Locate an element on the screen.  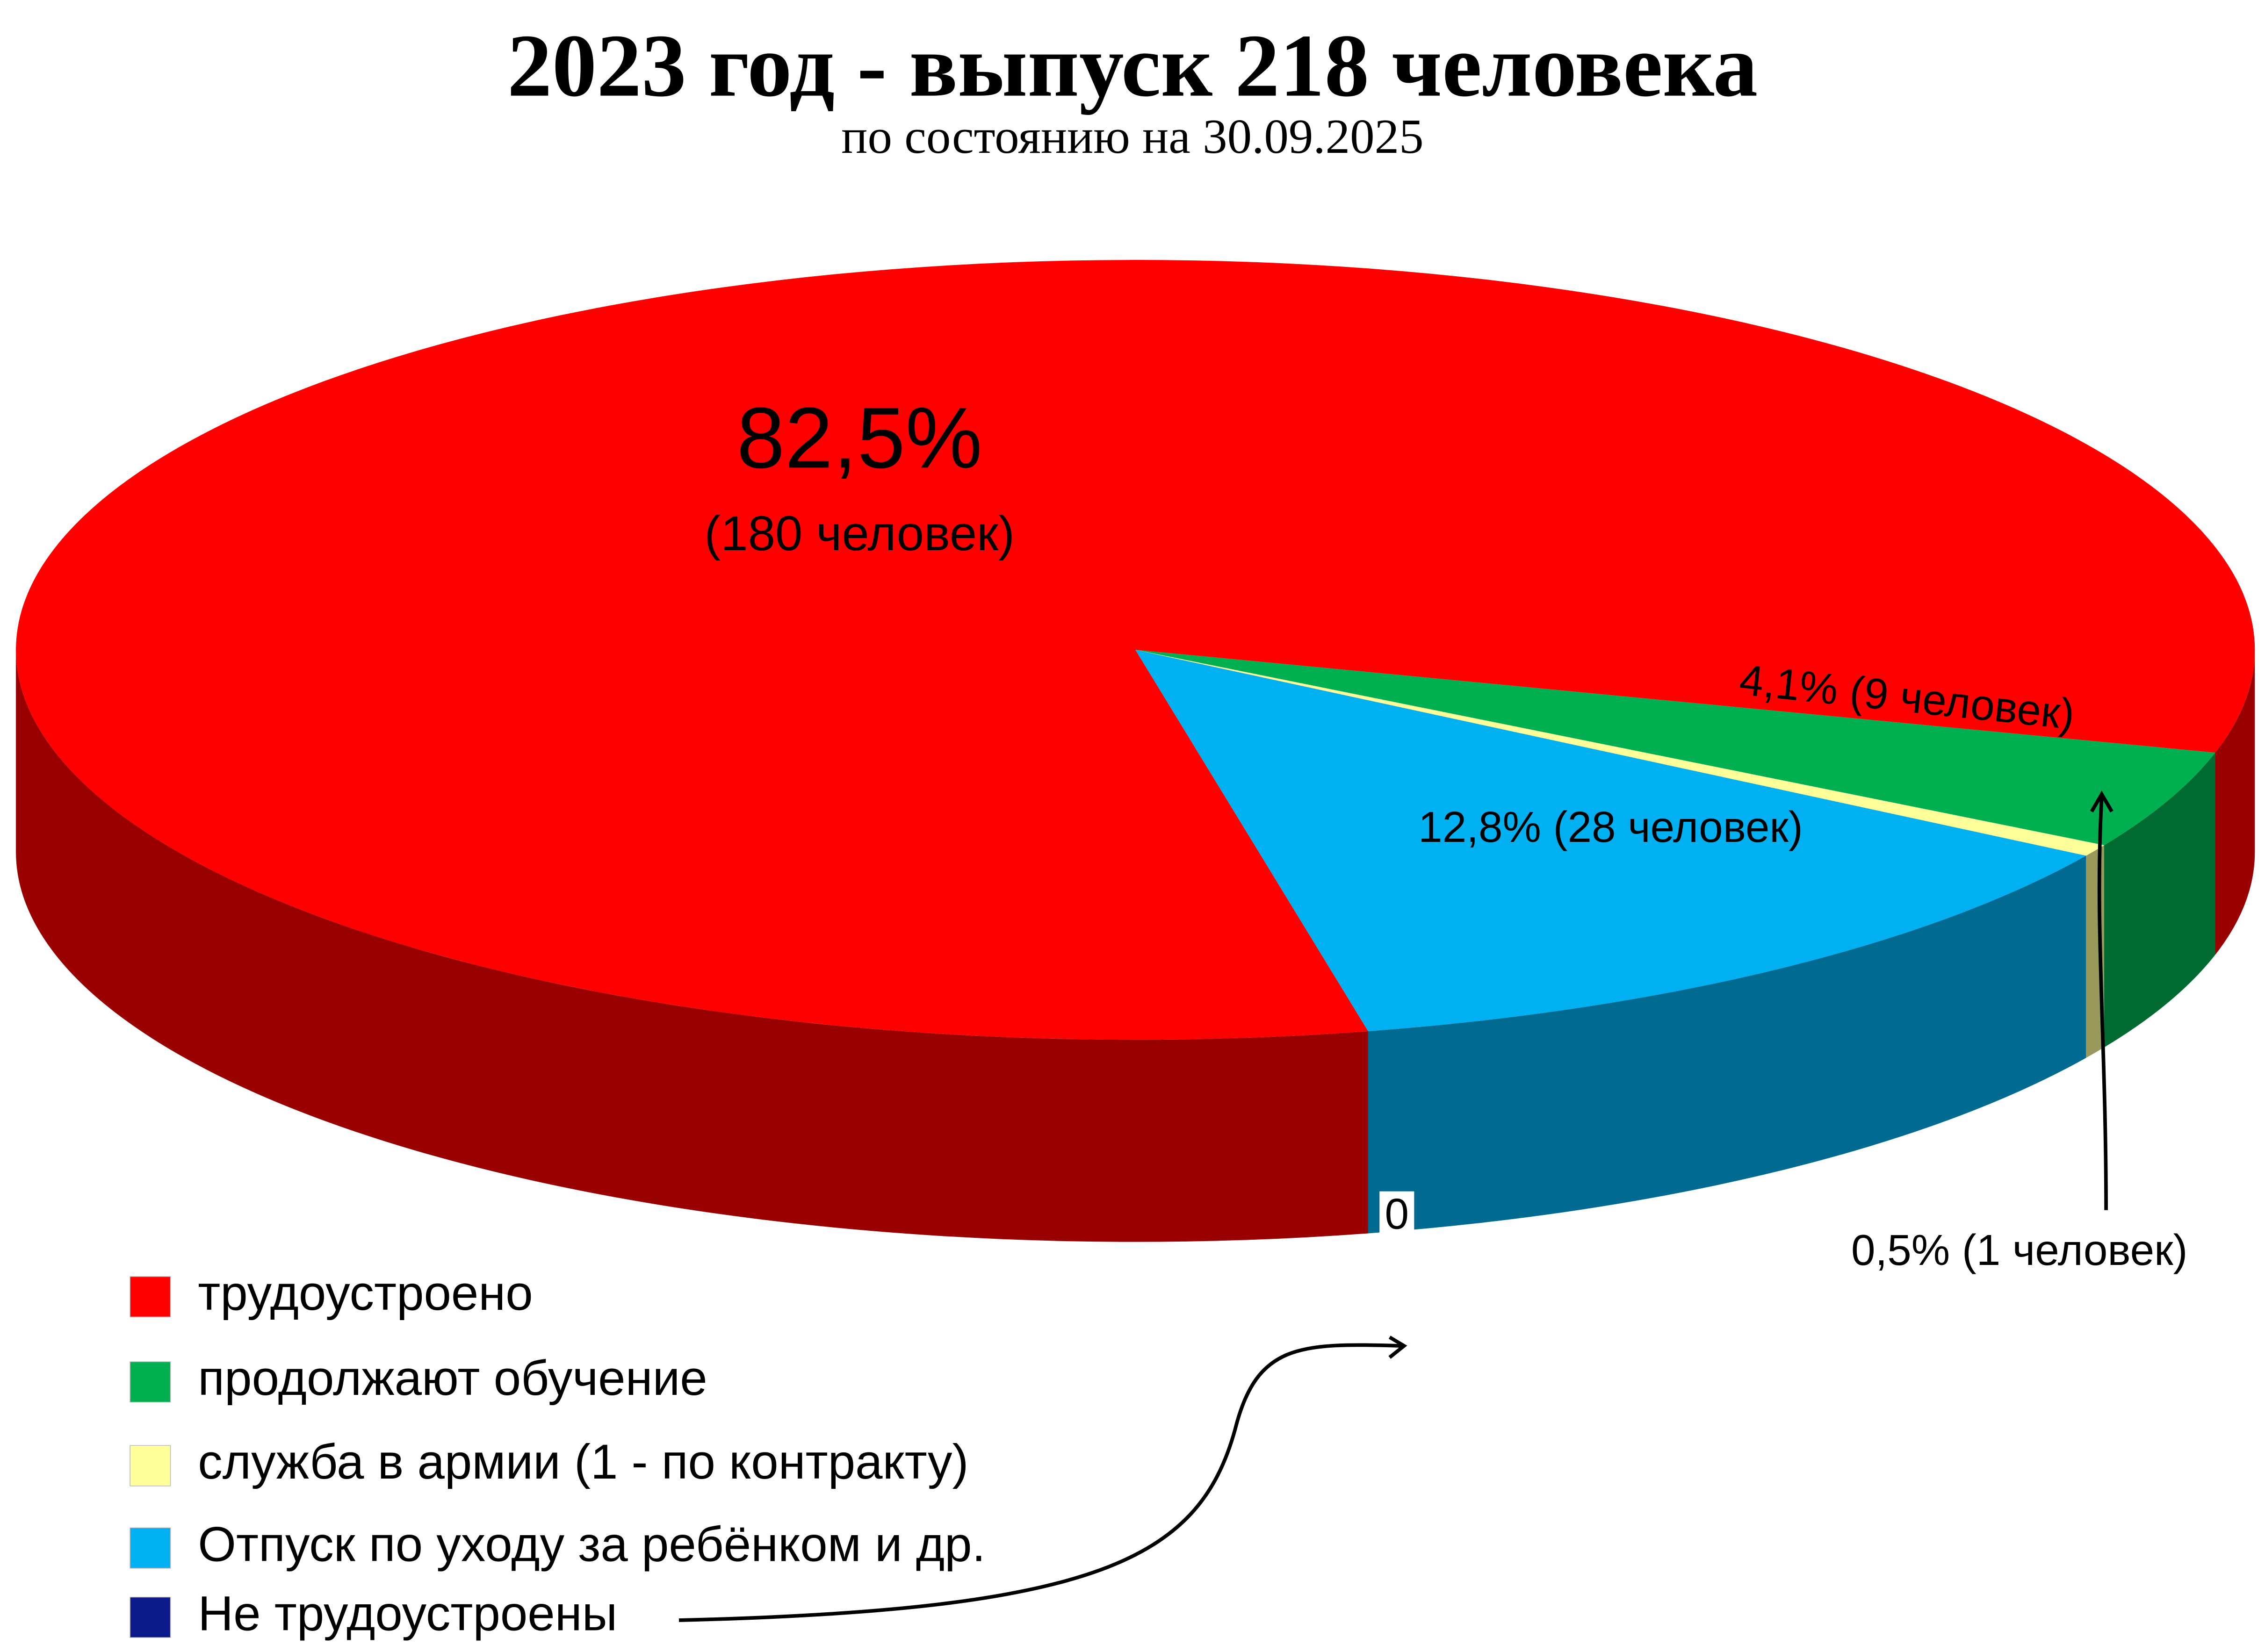
legend-label: Отпуск по уходу за ребёнком и др. is located at coordinates (591, 1545).